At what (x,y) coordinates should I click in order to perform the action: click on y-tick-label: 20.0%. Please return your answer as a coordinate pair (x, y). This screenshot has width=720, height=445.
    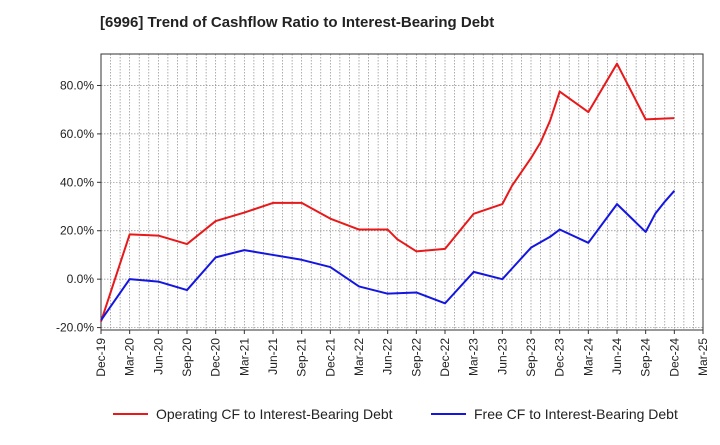
    Looking at the image, I should click on (77, 231).